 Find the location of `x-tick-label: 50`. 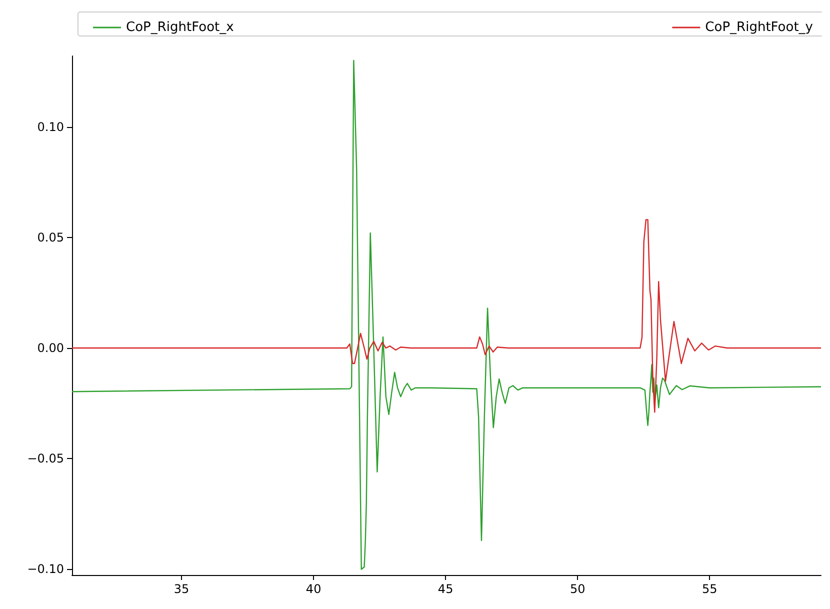

x-tick-label: 50 is located at coordinates (578, 589).